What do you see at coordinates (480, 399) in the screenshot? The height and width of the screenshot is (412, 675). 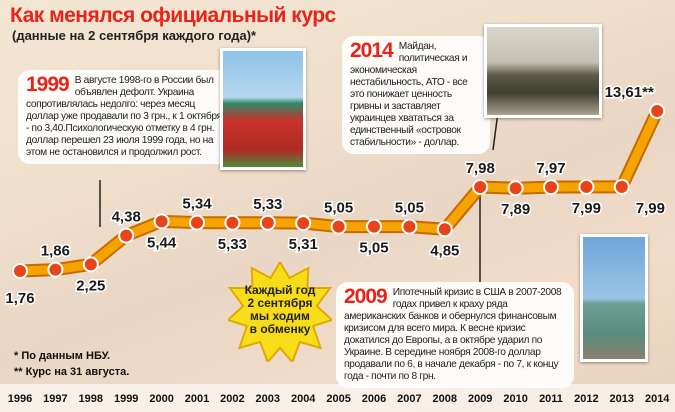 I see `x-tick-label: 2009` at bounding box center [480, 399].